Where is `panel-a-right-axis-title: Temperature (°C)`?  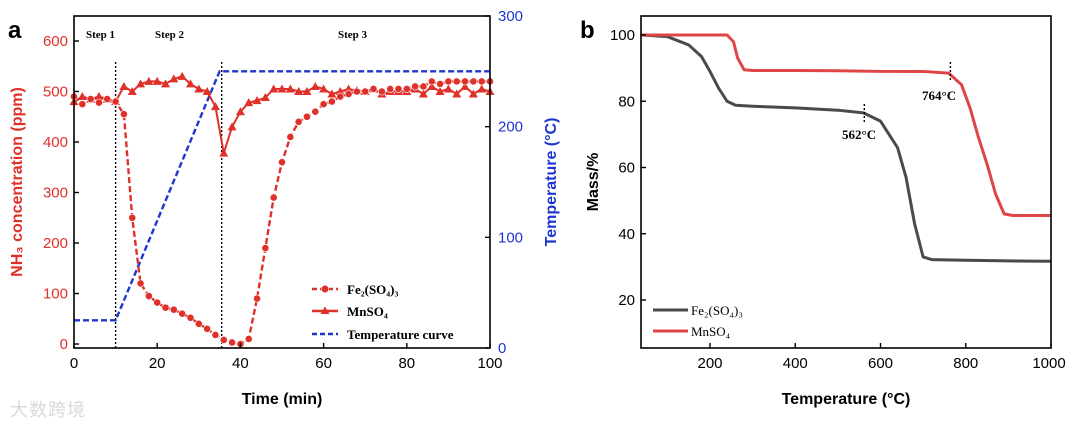
panel-a-right-axis-title: Temperature (°C) is located at coordinates (551, 182).